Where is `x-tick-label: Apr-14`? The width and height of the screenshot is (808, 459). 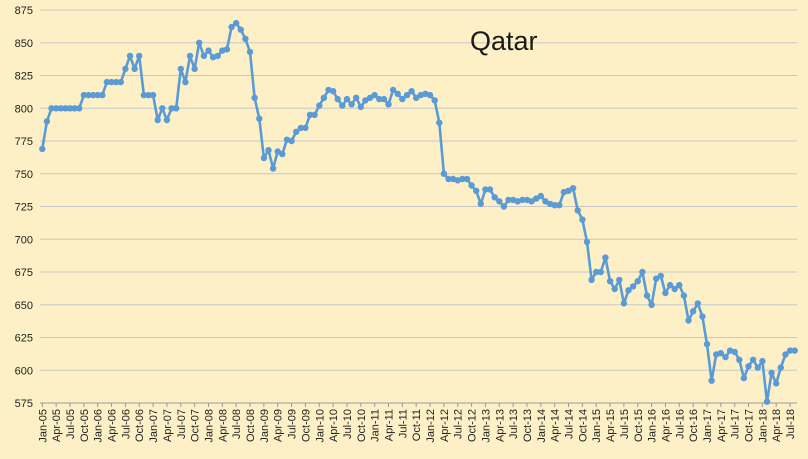
x-tick-label: Apr-14 is located at coordinates (556, 425).